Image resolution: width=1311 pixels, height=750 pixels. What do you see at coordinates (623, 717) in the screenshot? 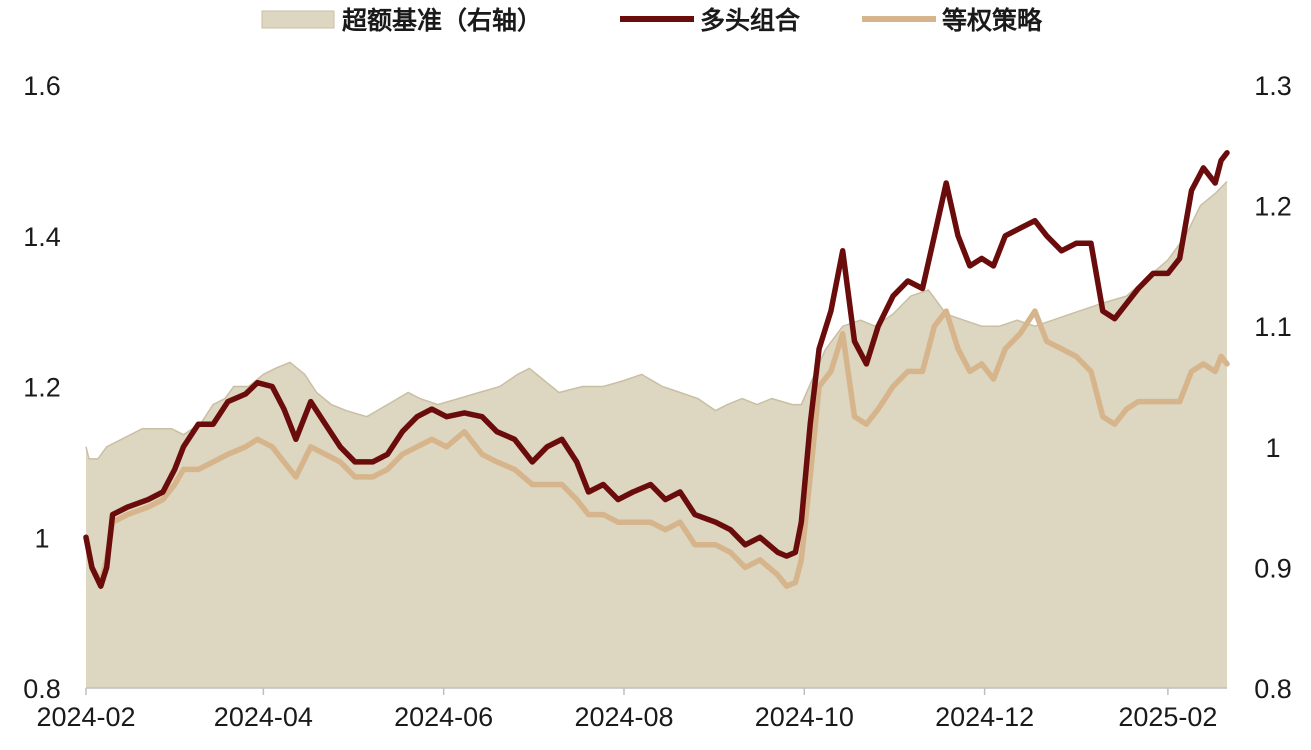
I see `x-tick-label: 2024-08` at bounding box center [623, 717].